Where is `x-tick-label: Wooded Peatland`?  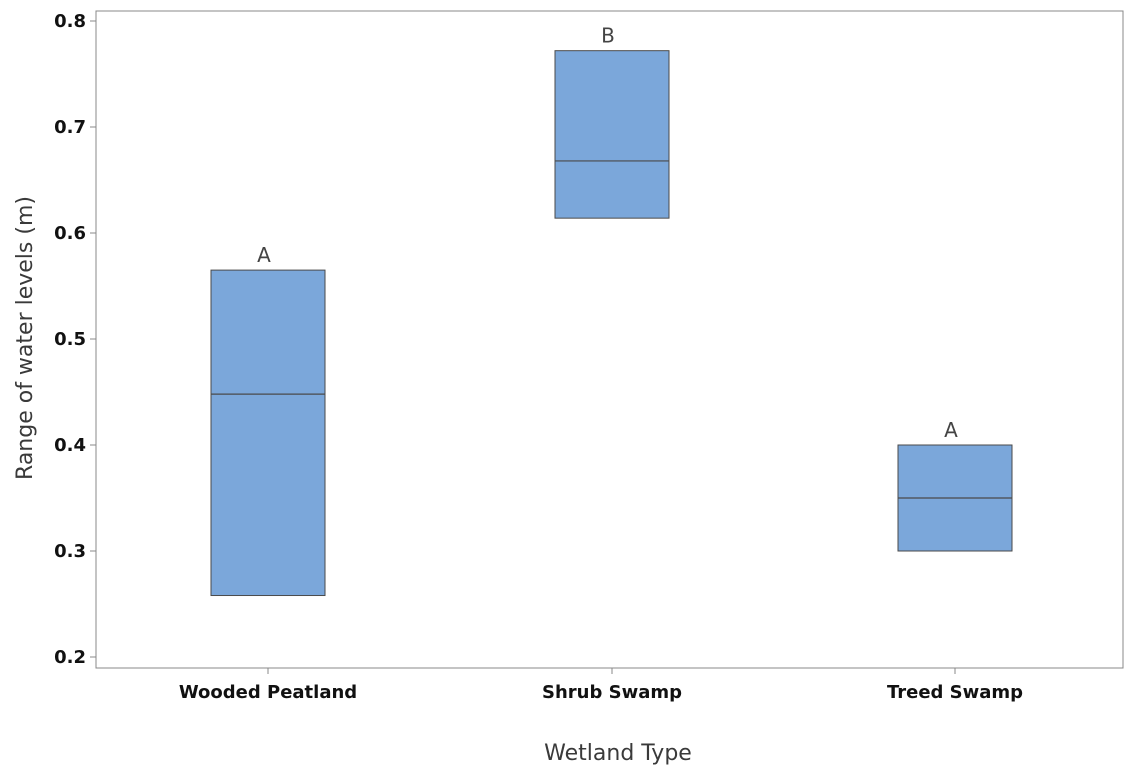 x-tick-label: Wooded Peatland is located at coordinates (268, 692).